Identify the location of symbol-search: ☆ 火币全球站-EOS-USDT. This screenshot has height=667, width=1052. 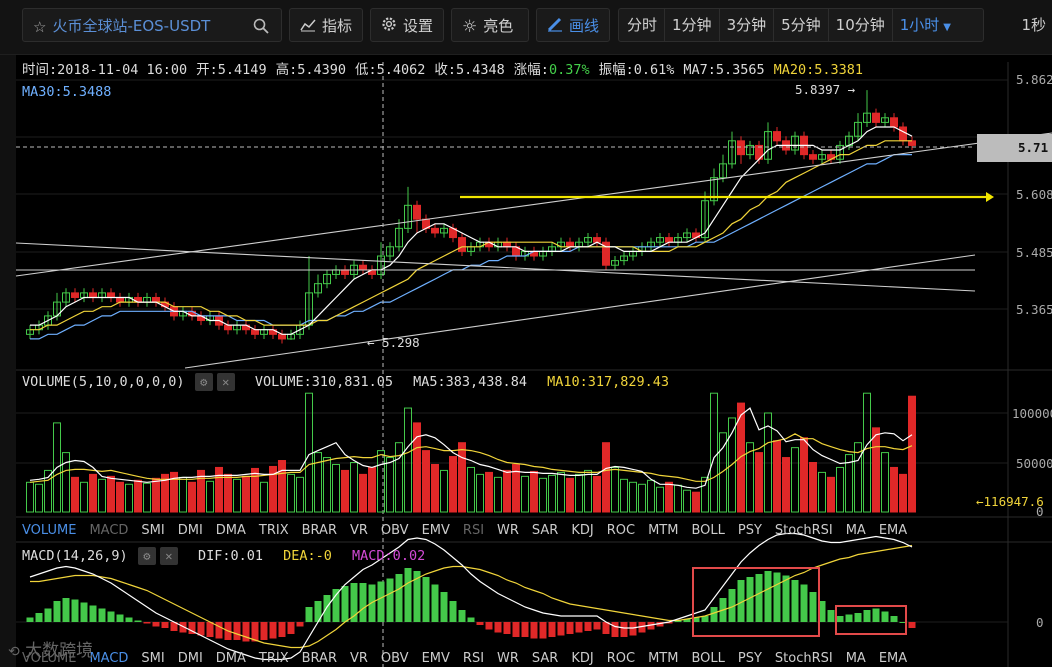
(152, 25).